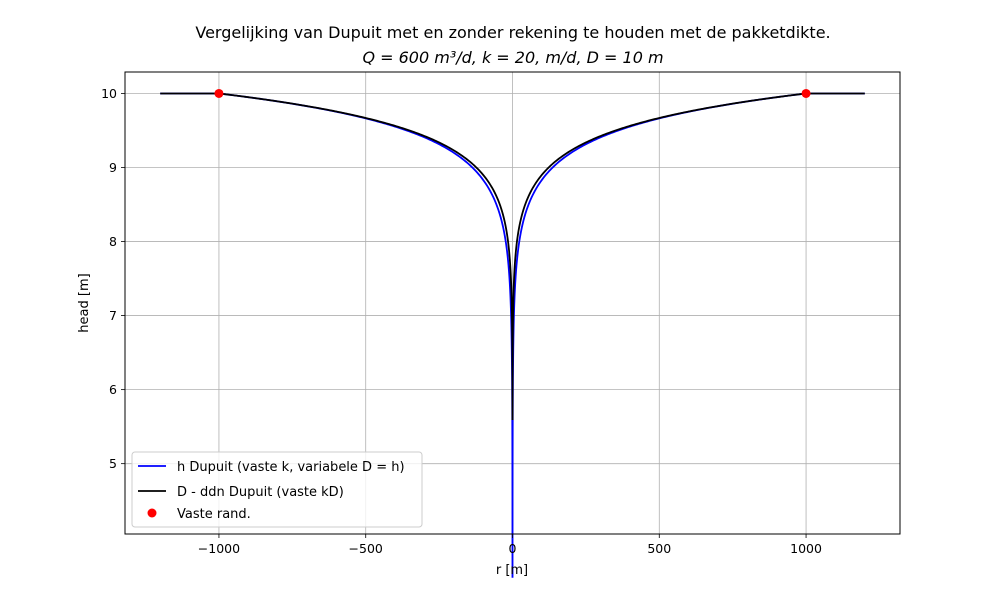 This screenshot has width=1000, height=600. What do you see at coordinates (113, 167) in the screenshot?
I see `y-tick-label: 9` at bounding box center [113, 167].